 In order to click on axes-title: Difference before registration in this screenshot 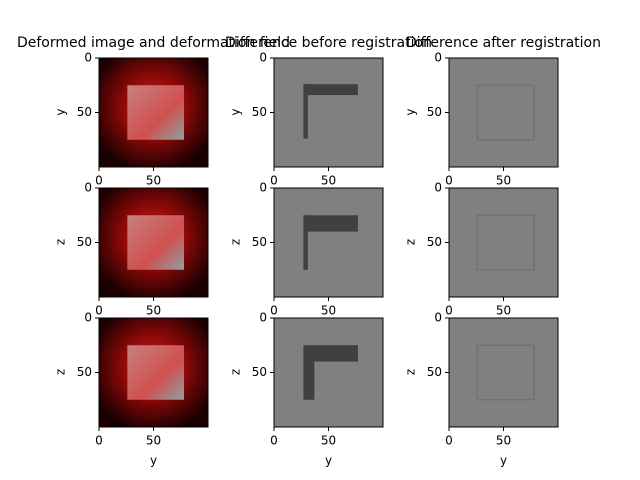, I will do `click(328, 43)`.